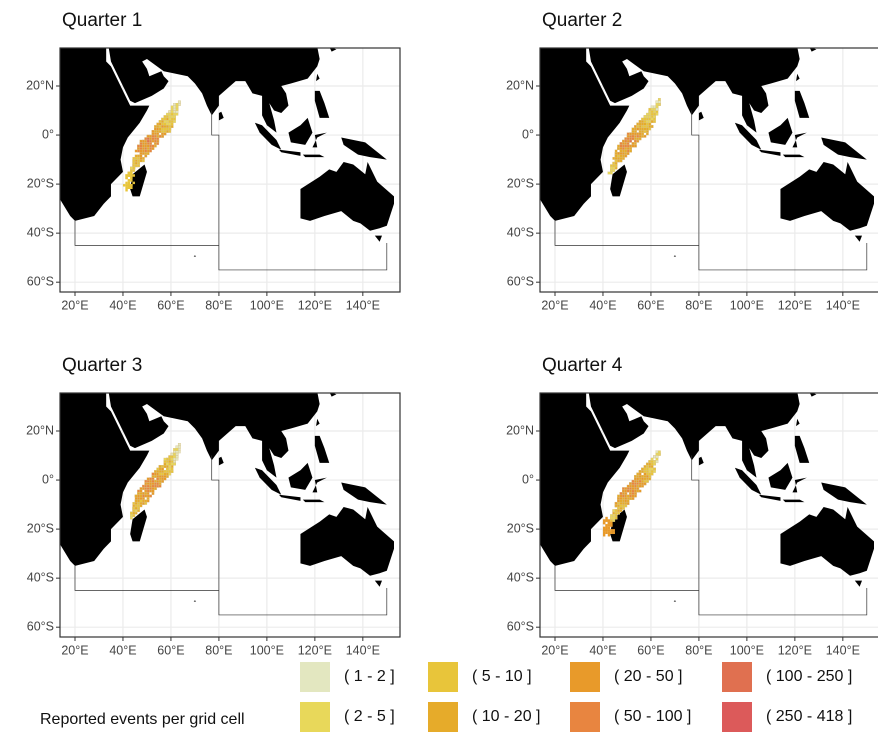 The image size is (878, 752). Describe the element at coordinates (315, 677) in the screenshot. I see `legend-swatch` at that location.